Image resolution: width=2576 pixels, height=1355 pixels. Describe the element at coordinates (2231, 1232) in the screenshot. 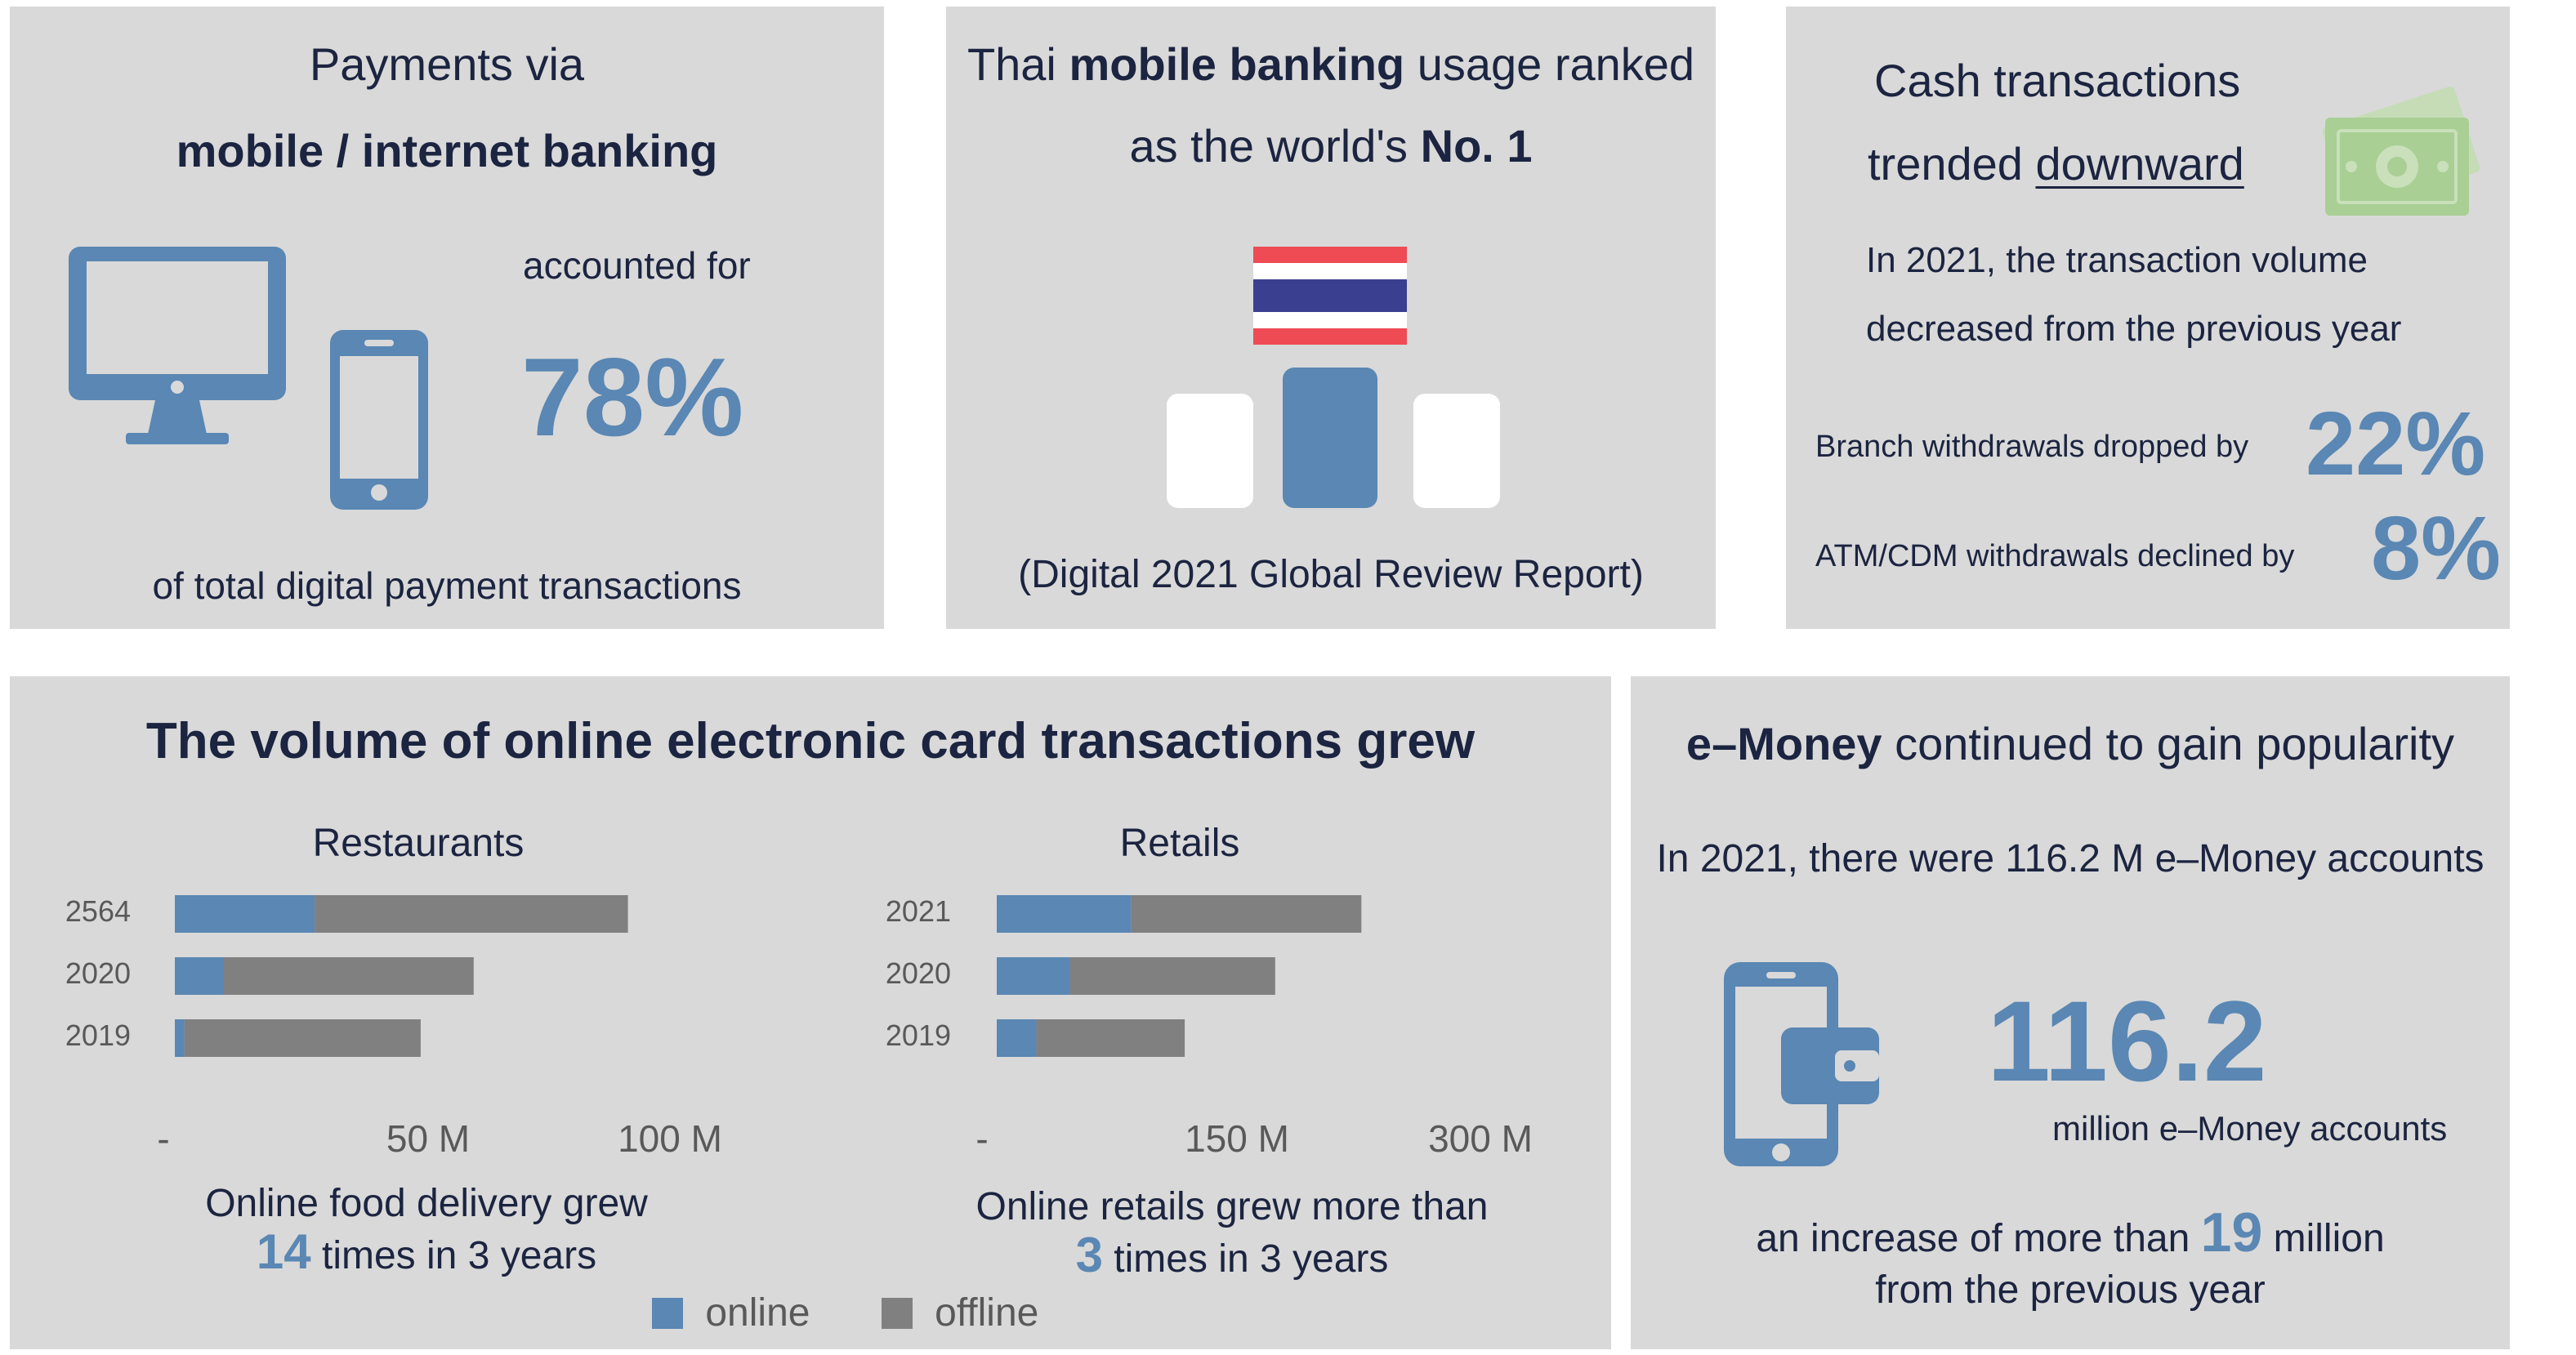

I see `panel5-increase-num: 19` at that location.